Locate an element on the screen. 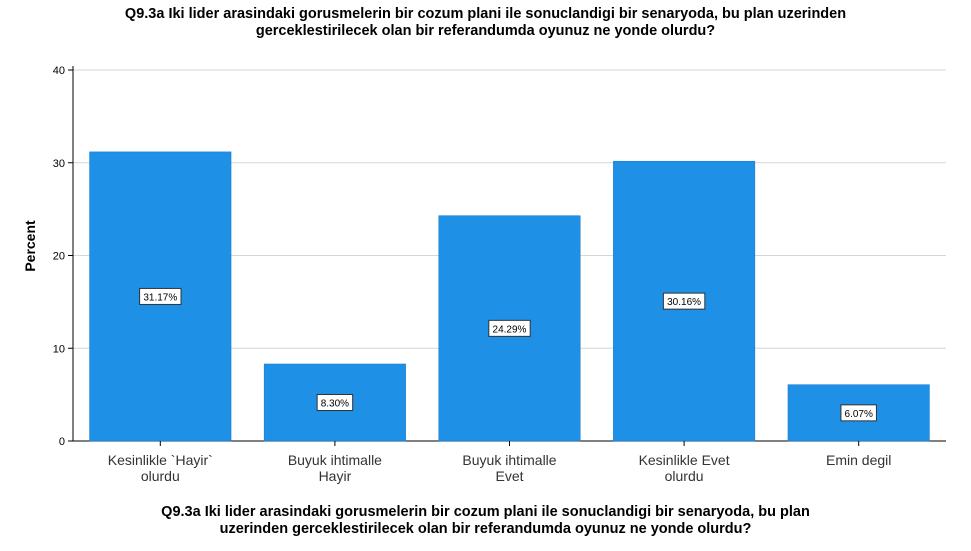  y-tick-label: 40 is located at coordinates (59, 71).